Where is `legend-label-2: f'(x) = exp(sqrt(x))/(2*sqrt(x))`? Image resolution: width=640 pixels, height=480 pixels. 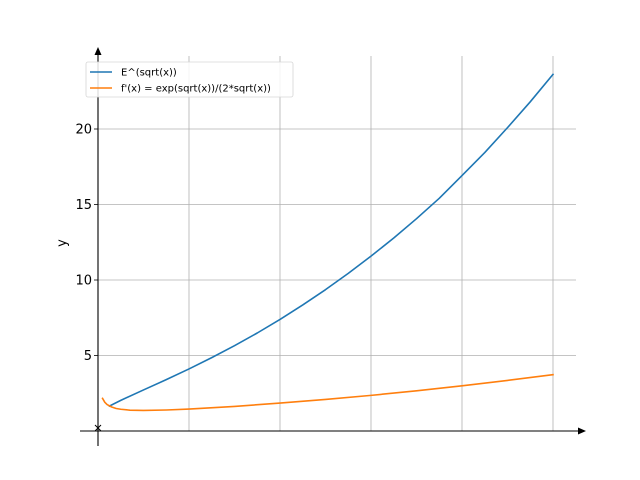
legend-label-2: f'(x) = exp(sqrt(x))/(2*sqrt(x)) is located at coordinates (196, 89).